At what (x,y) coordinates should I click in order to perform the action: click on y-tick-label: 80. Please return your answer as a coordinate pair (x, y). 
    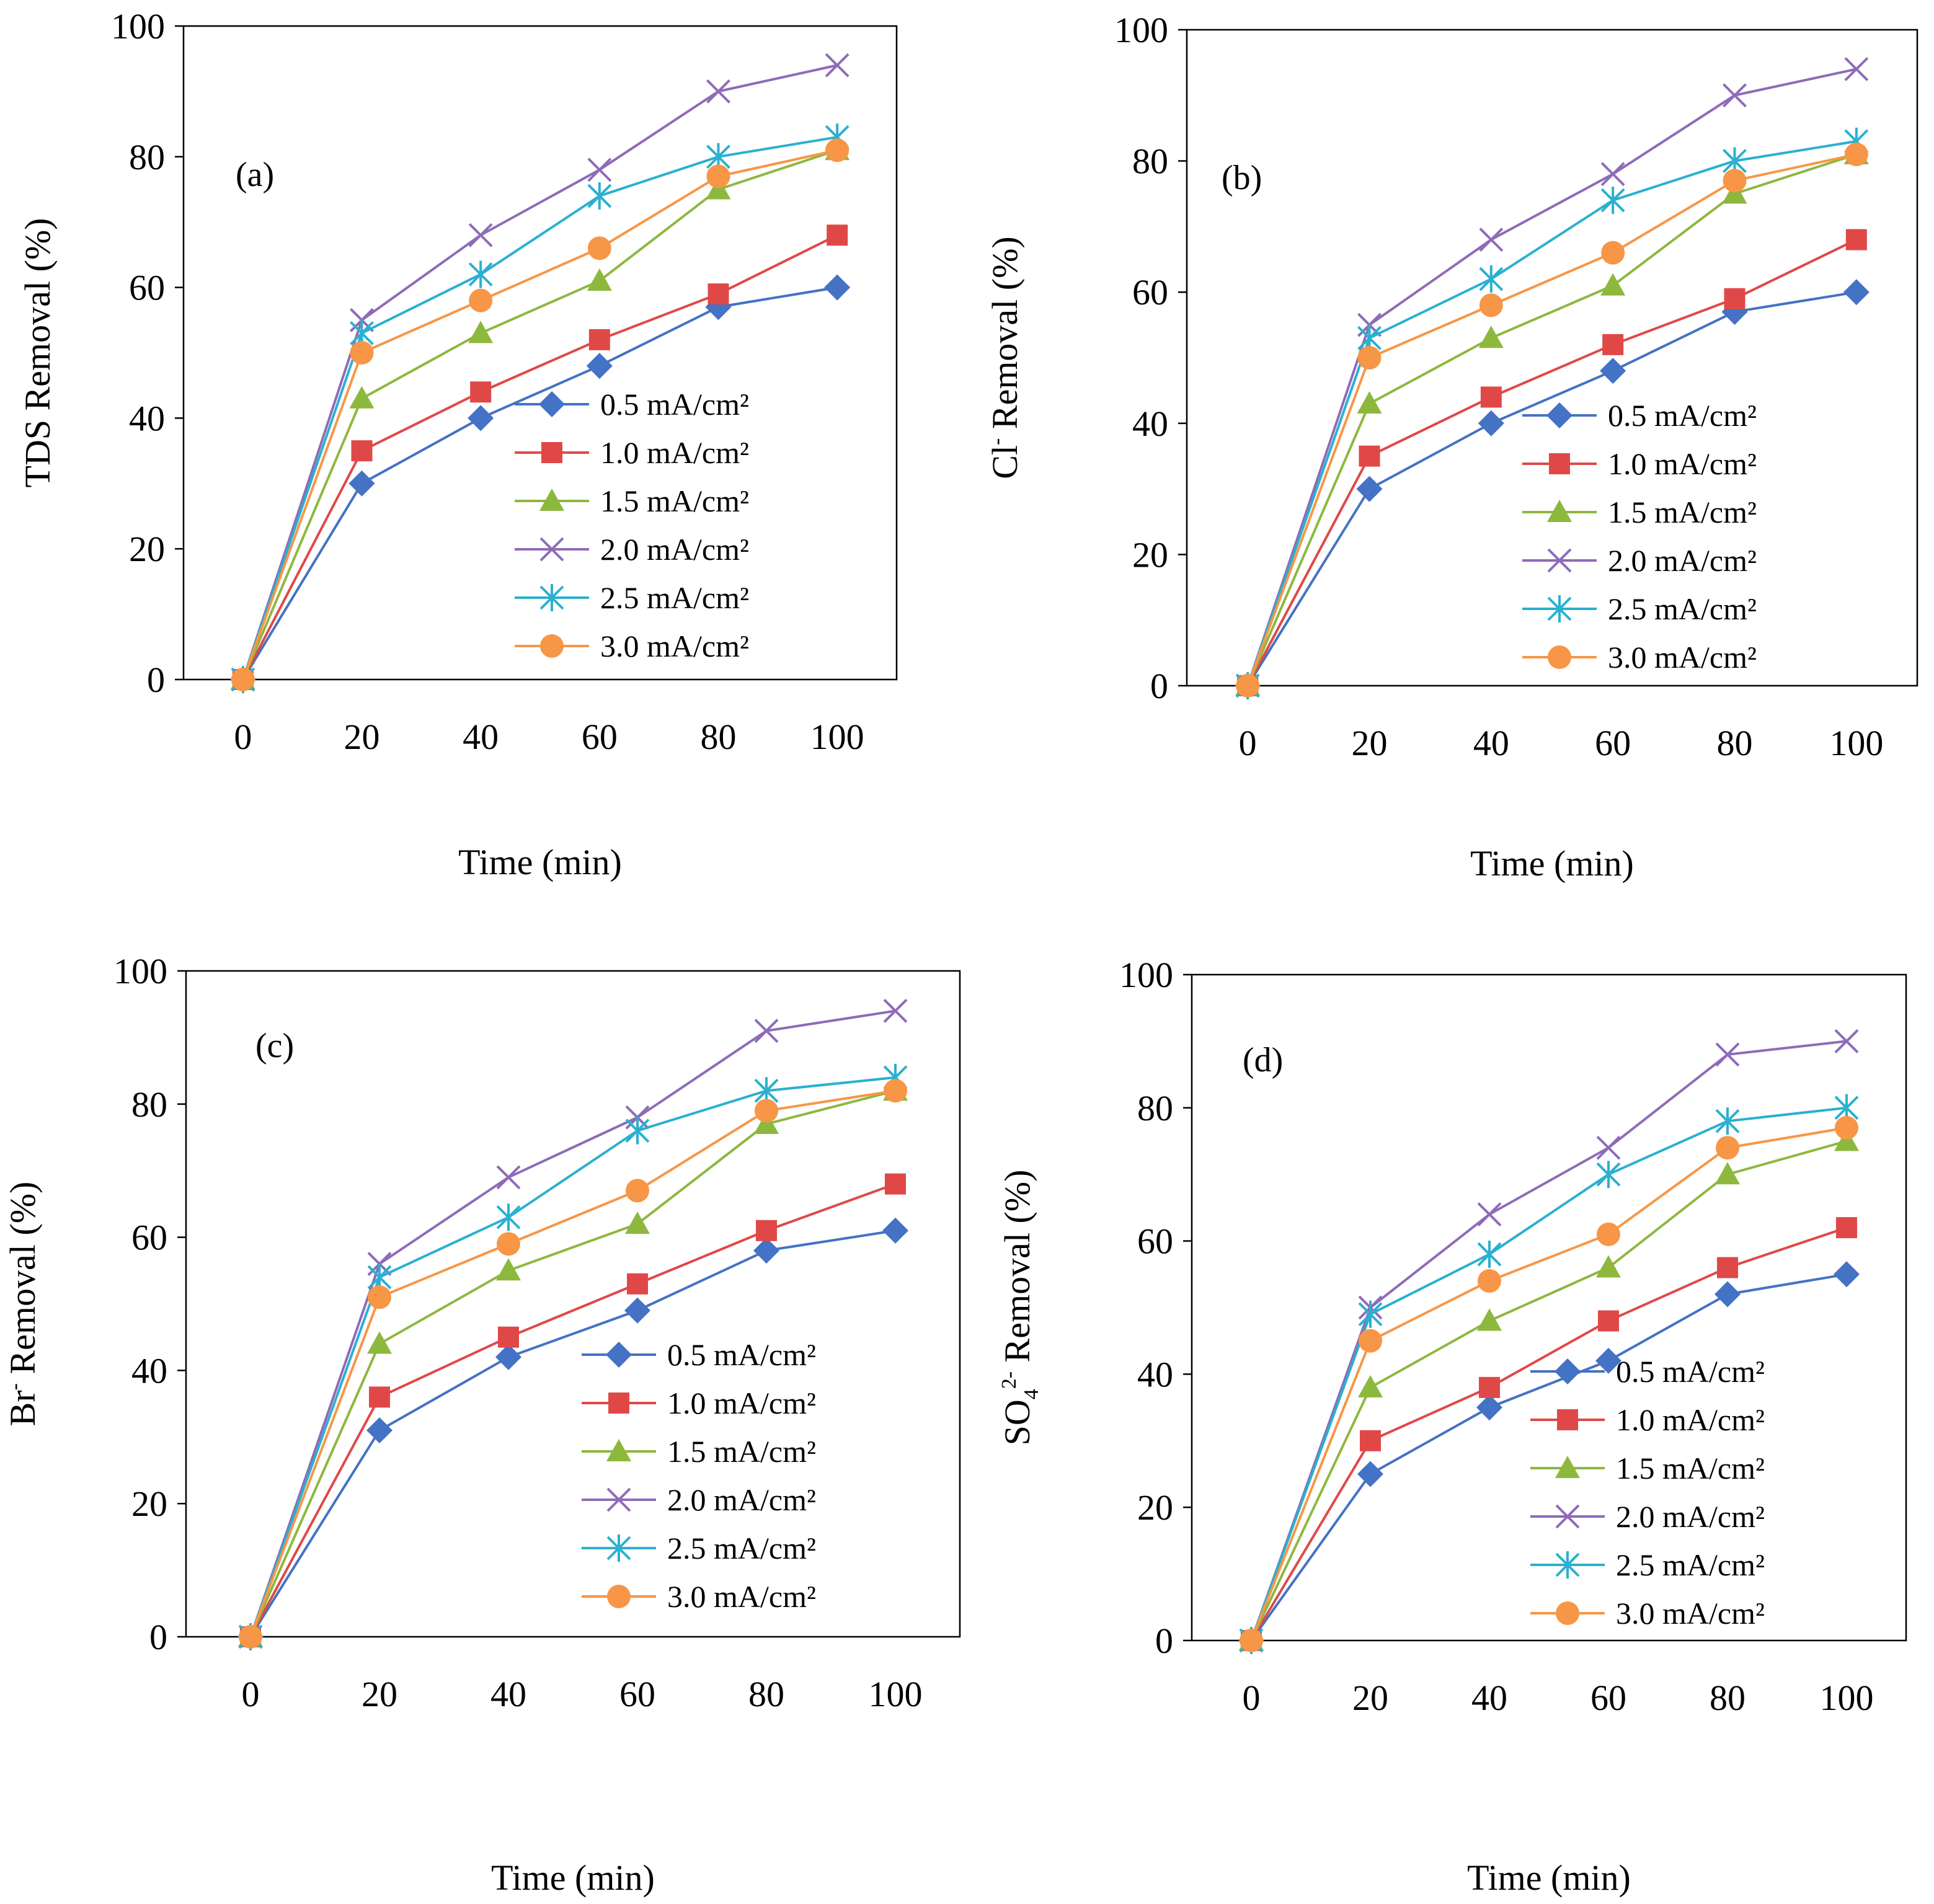
    Looking at the image, I should click on (1155, 1108).